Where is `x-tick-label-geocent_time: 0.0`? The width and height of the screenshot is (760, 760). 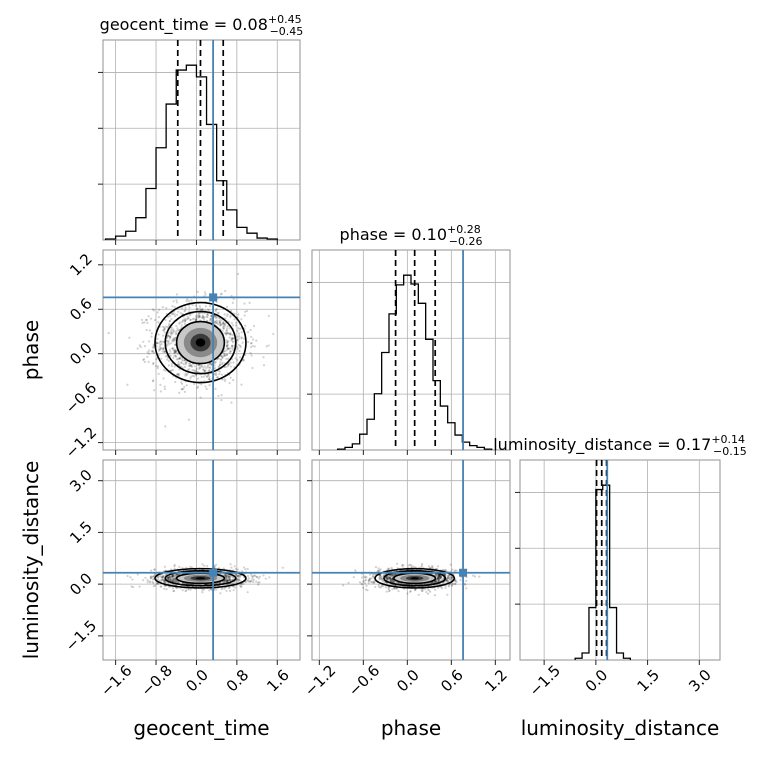 x-tick-label-geocent_time: 0.0 is located at coordinates (197, 681).